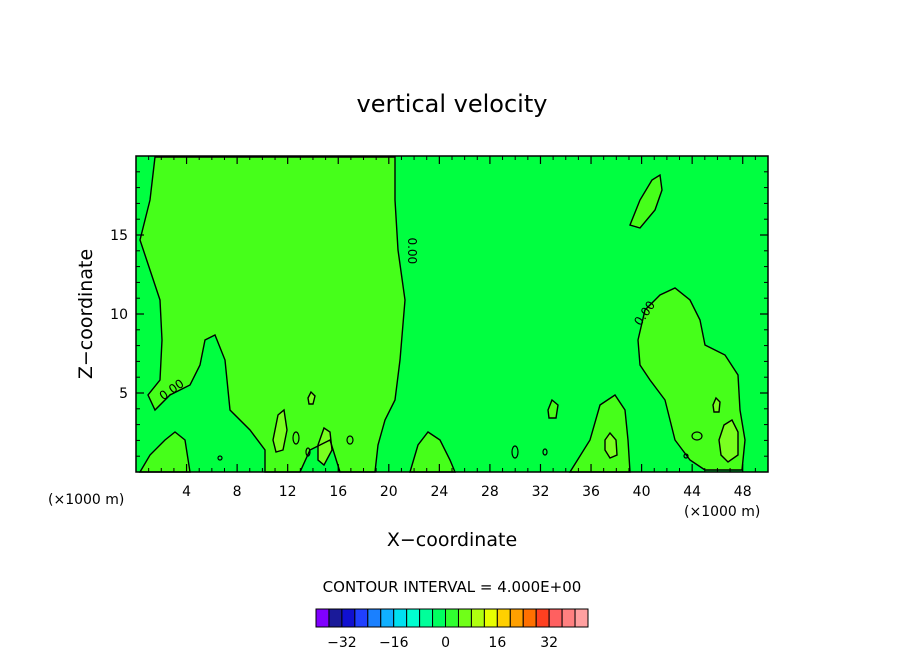 This screenshot has width=904, height=654. I want to click on colorbar-tick-label: 16, so click(497, 643).